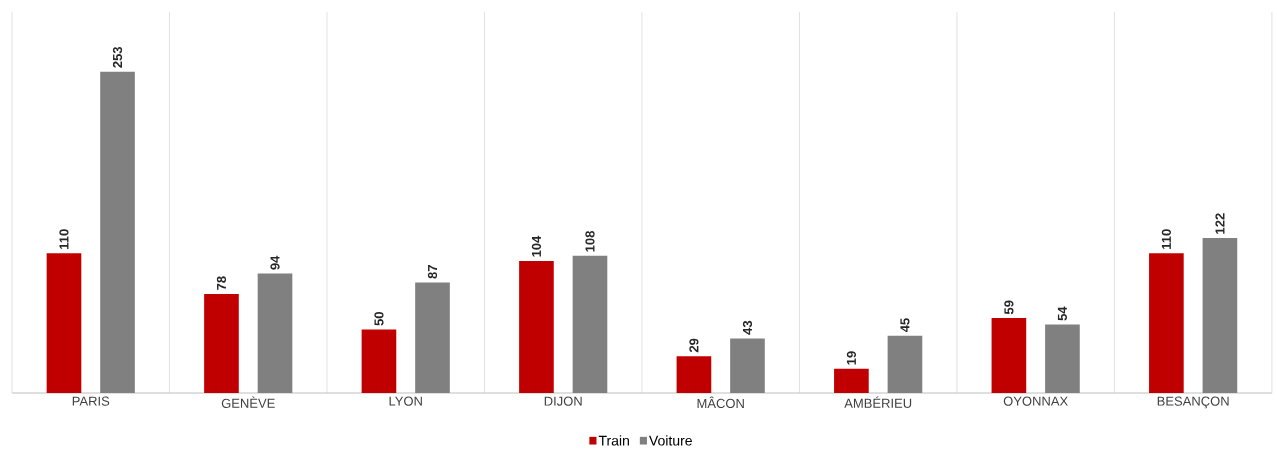 The height and width of the screenshot is (467, 1277). What do you see at coordinates (720, 402) in the screenshot?
I see `x-tick-label: MÂCON` at bounding box center [720, 402].